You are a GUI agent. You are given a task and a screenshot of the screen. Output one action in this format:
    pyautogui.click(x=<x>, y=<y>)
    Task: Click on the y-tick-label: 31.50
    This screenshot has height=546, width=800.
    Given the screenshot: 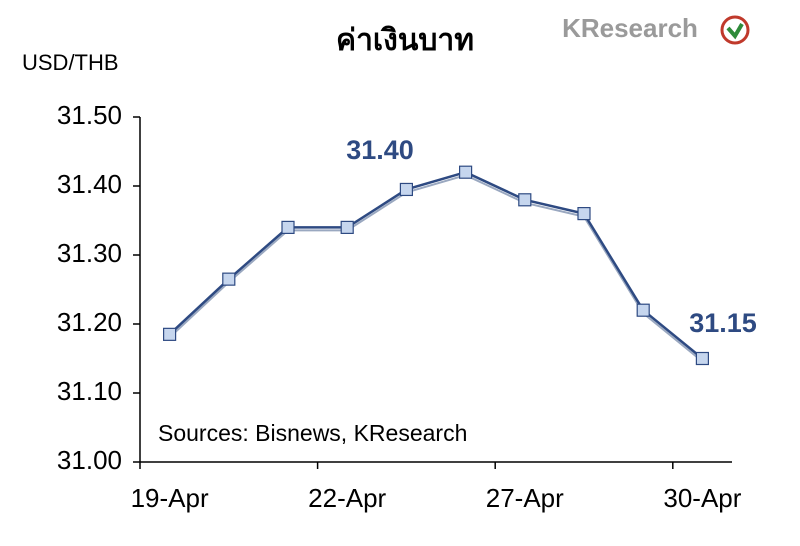 What is the action you would take?
    pyautogui.click(x=89, y=115)
    